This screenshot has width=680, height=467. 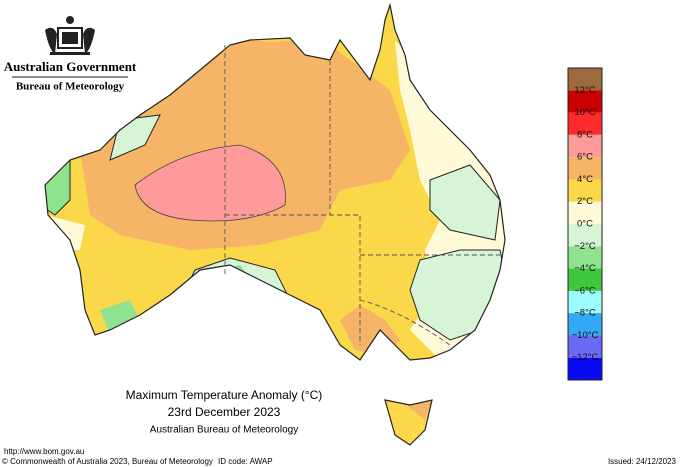 I want to click on footer-url: http://www.bom.gov.au, so click(x=44, y=451).